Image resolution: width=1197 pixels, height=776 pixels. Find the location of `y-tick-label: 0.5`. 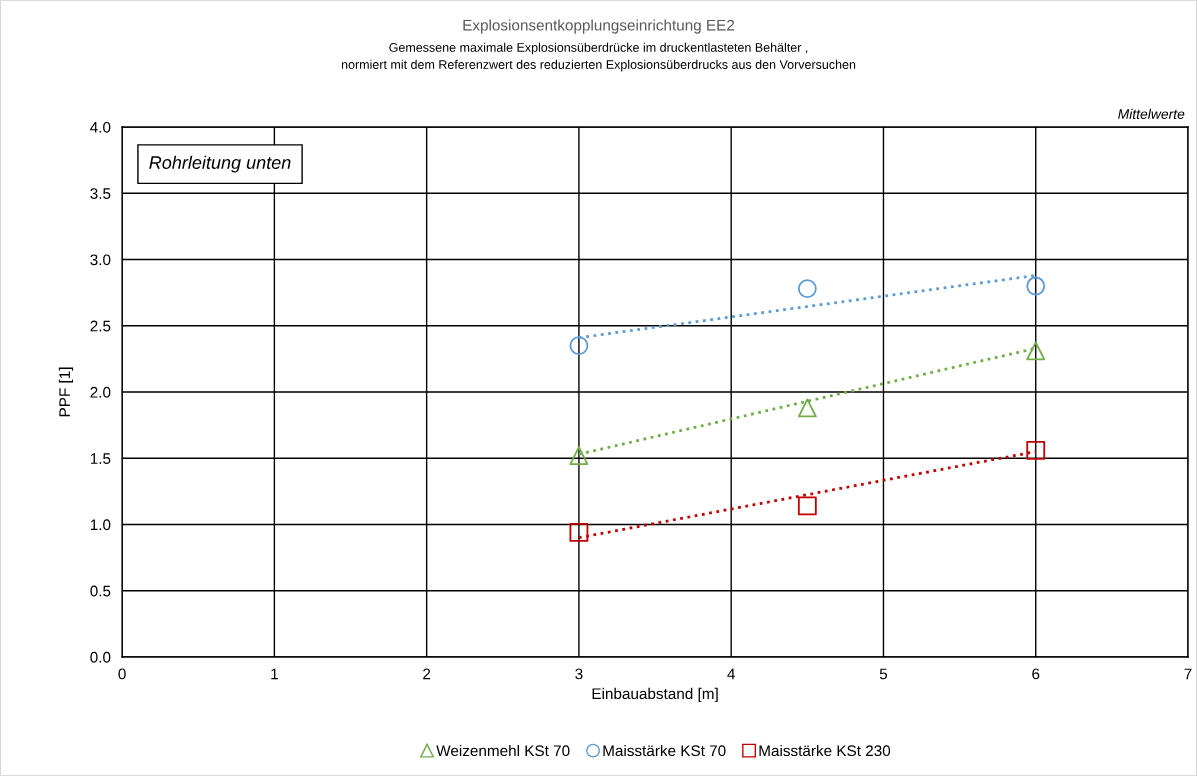

y-tick-label: 0.5 is located at coordinates (100, 591).